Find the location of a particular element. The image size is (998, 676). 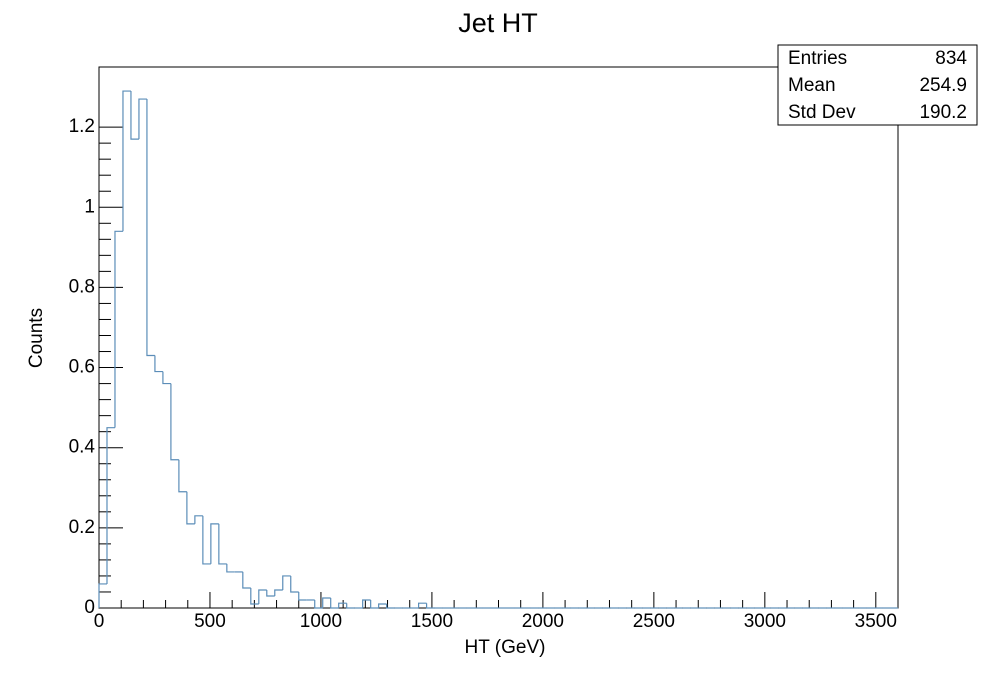

stats-value: 190.2 is located at coordinates (943, 112).